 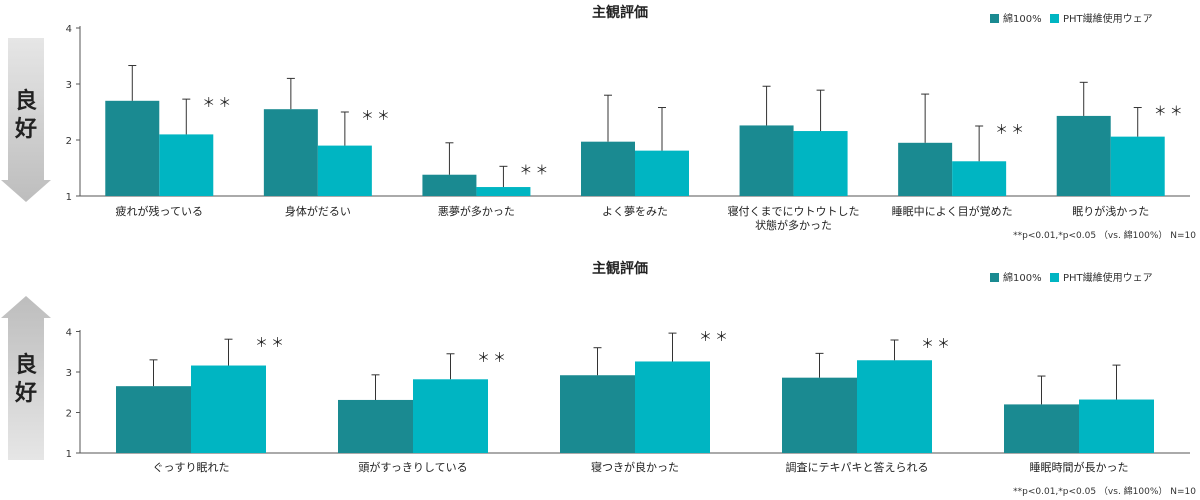 What do you see at coordinates (476, 211) in the screenshot?
I see `category-label: 悪夢が多かった` at bounding box center [476, 211].